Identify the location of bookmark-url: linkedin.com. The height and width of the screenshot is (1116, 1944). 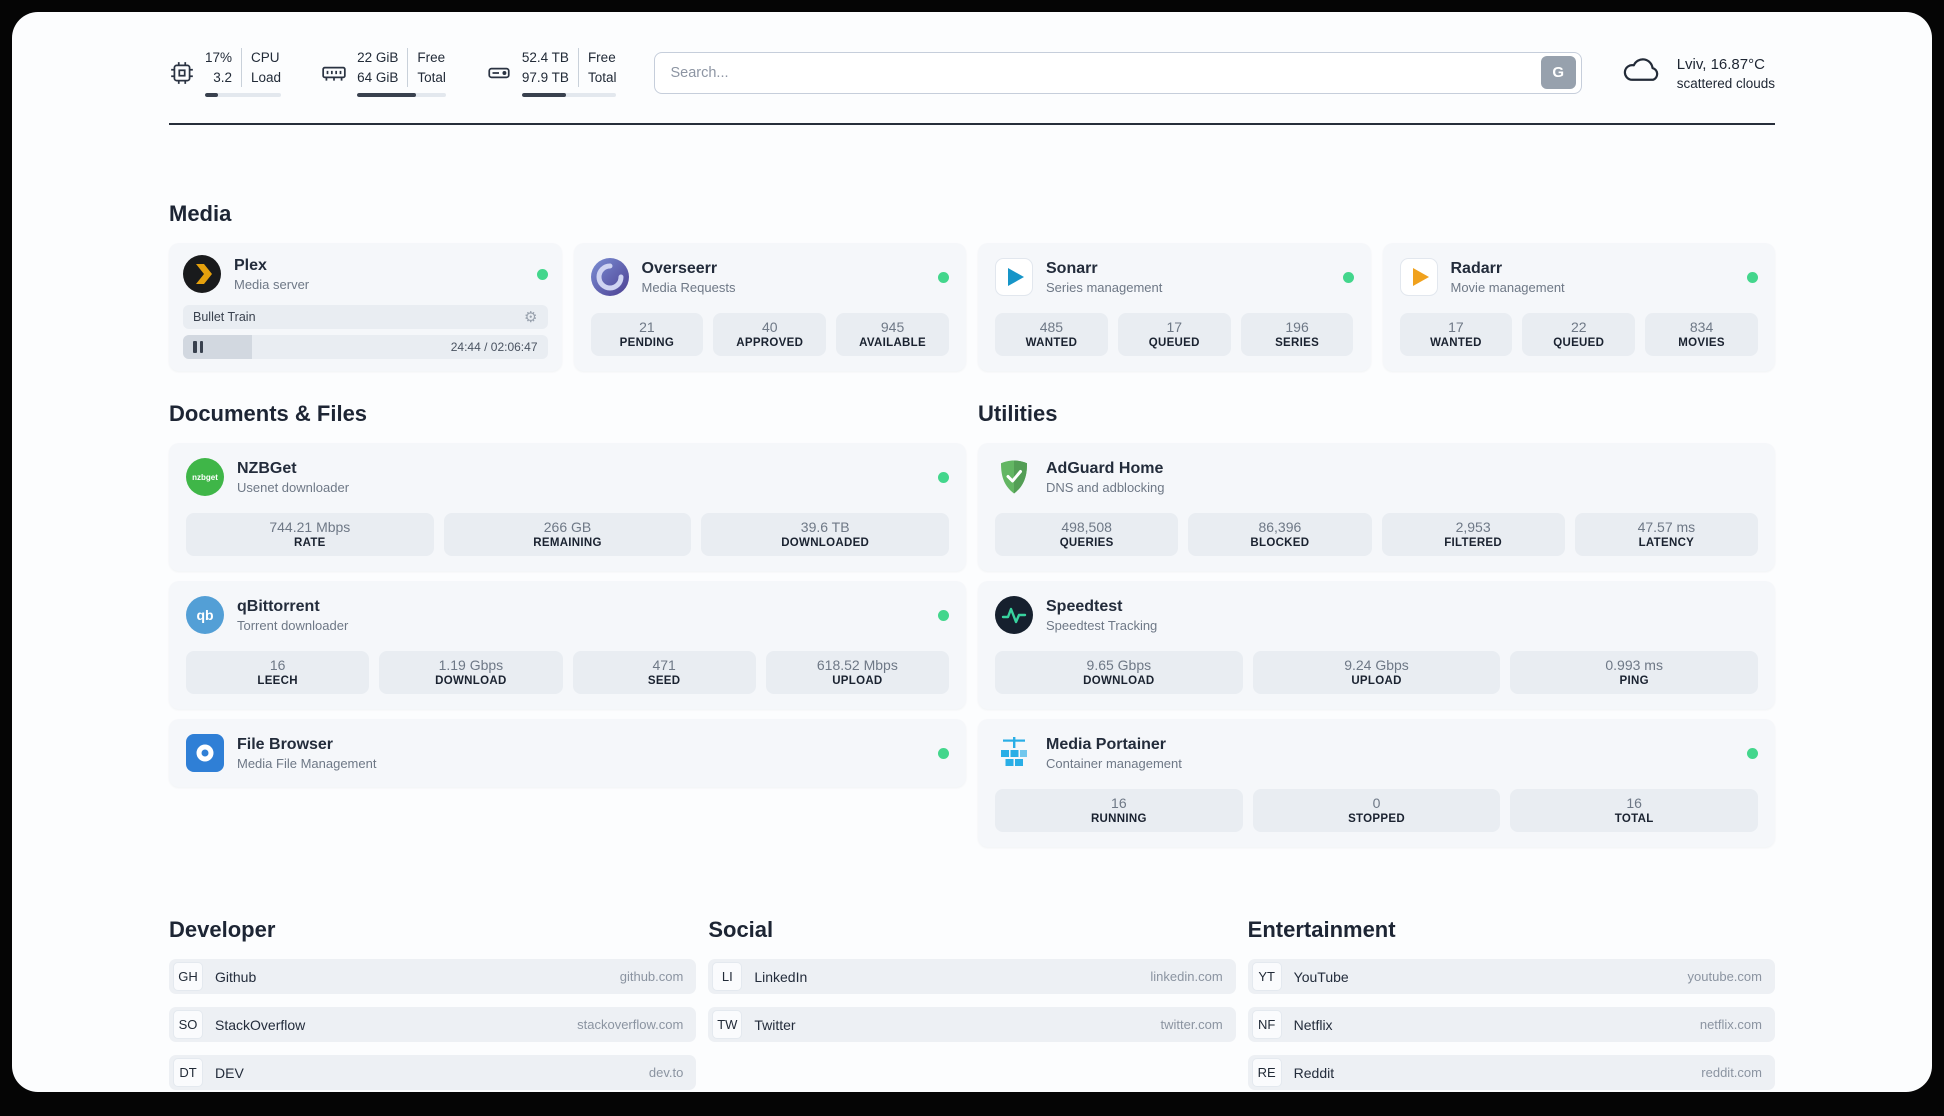
(1186, 977).